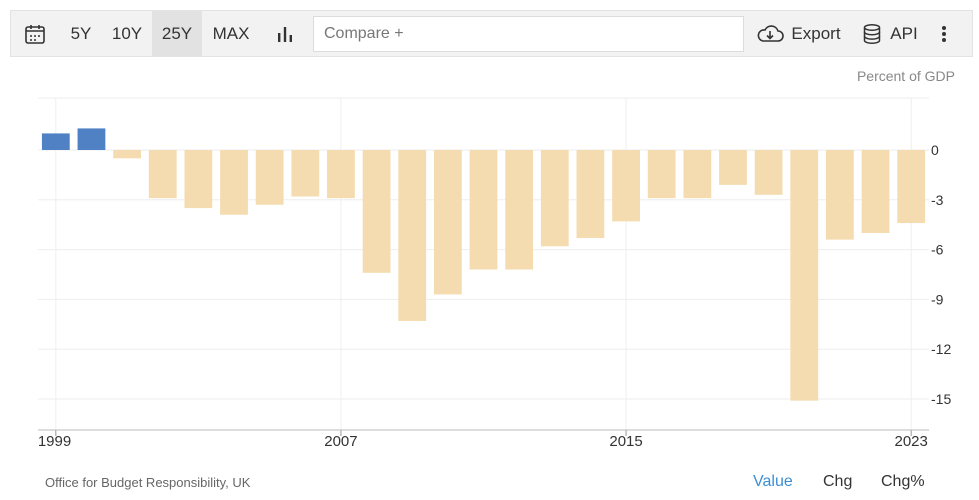  What do you see at coordinates (937, 250) in the screenshot?
I see `y-tick-label: -6` at bounding box center [937, 250].